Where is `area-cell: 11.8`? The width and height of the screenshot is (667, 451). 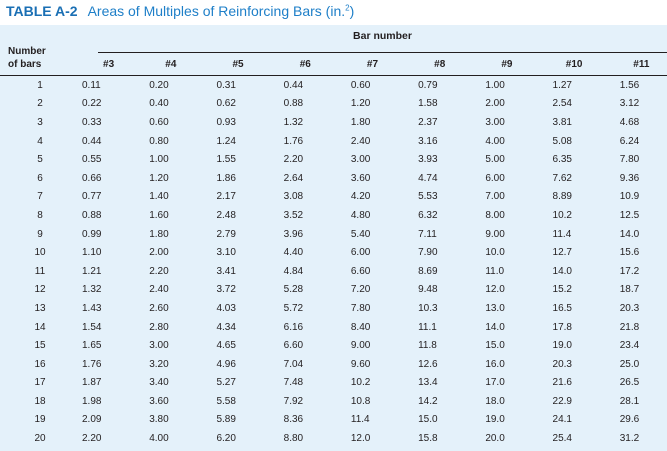
area-cell: 11.8 is located at coordinates (427, 346).